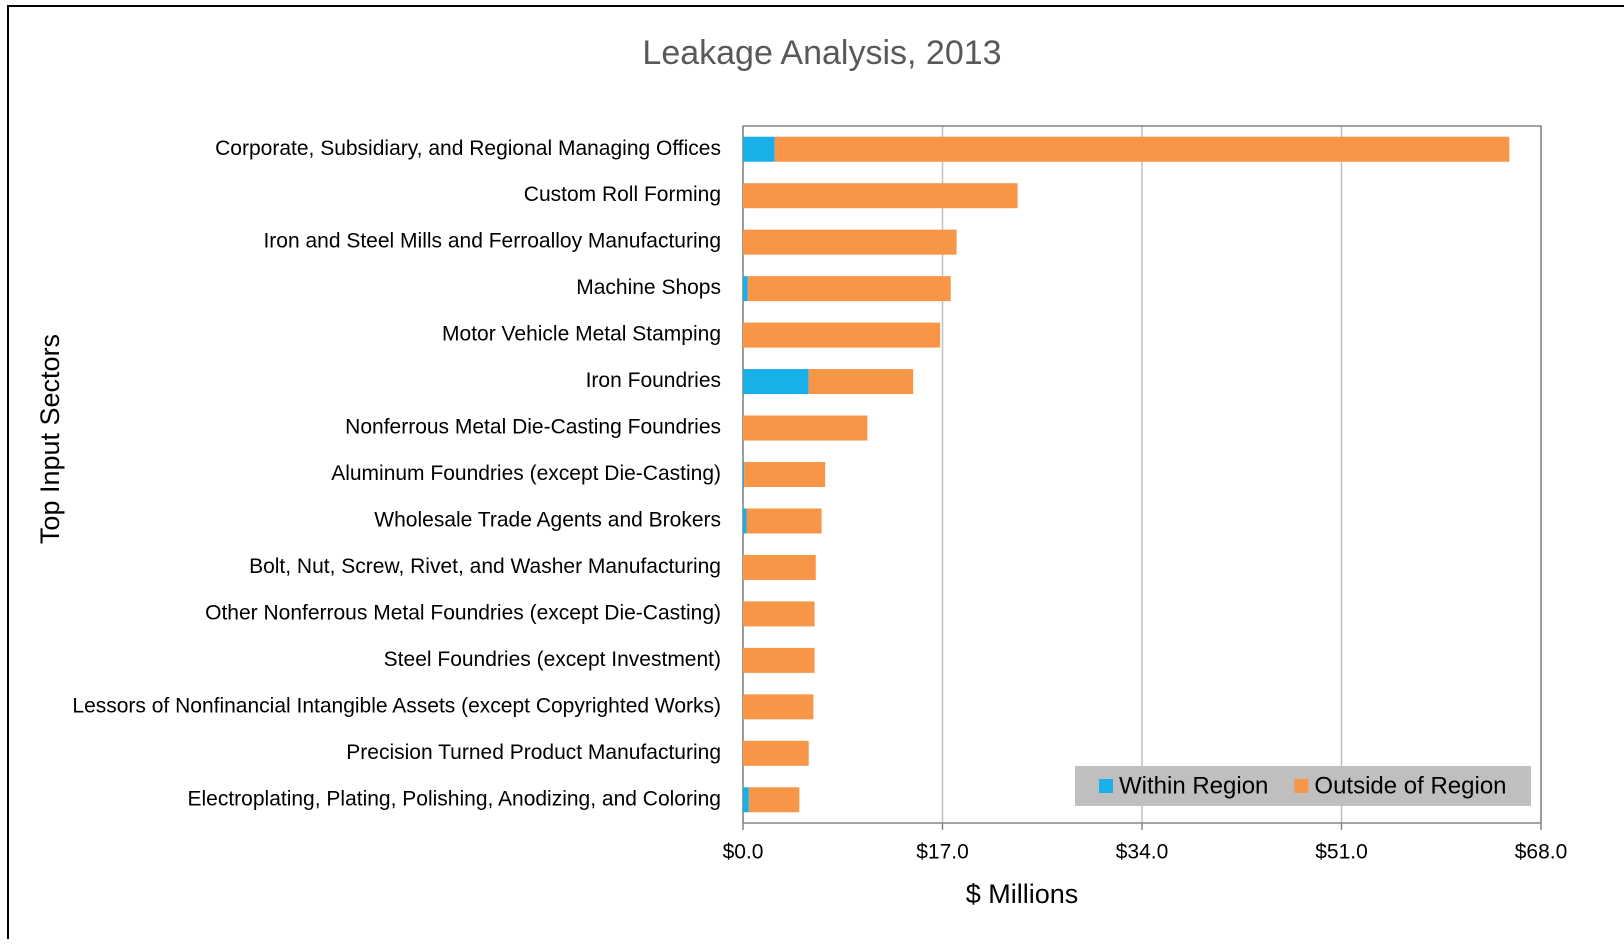 This screenshot has height=944, width=1624. What do you see at coordinates (50, 439) in the screenshot?
I see `y-axis-label: Top Input Sectors` at bounding box center [50, 439].